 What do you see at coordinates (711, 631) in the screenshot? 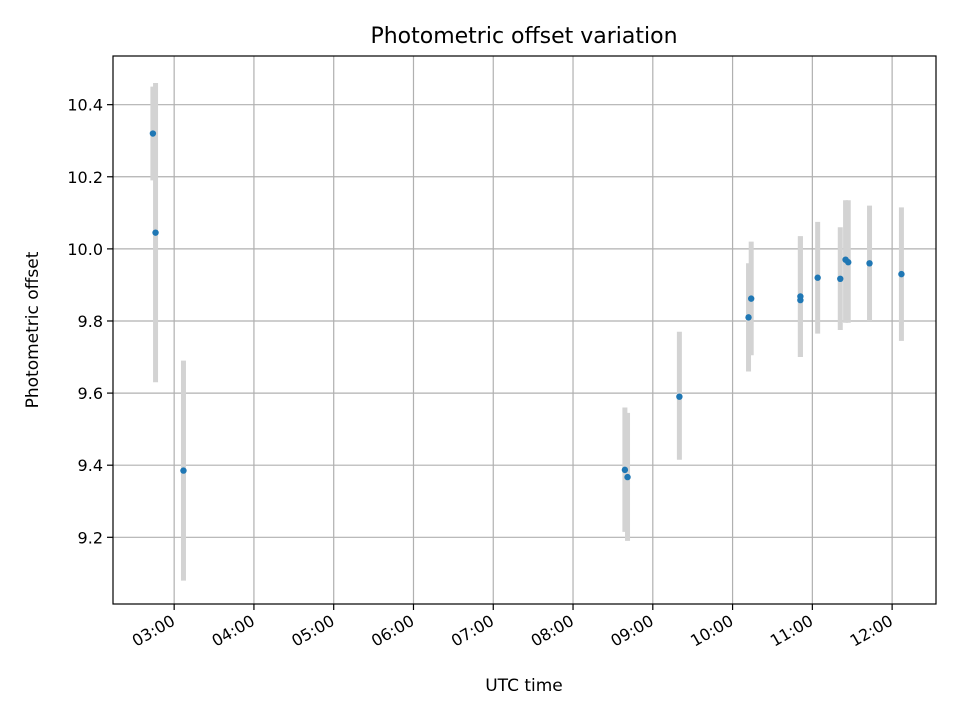
I see `x-tick-label: 10:00` at bounding box center [711, 631].